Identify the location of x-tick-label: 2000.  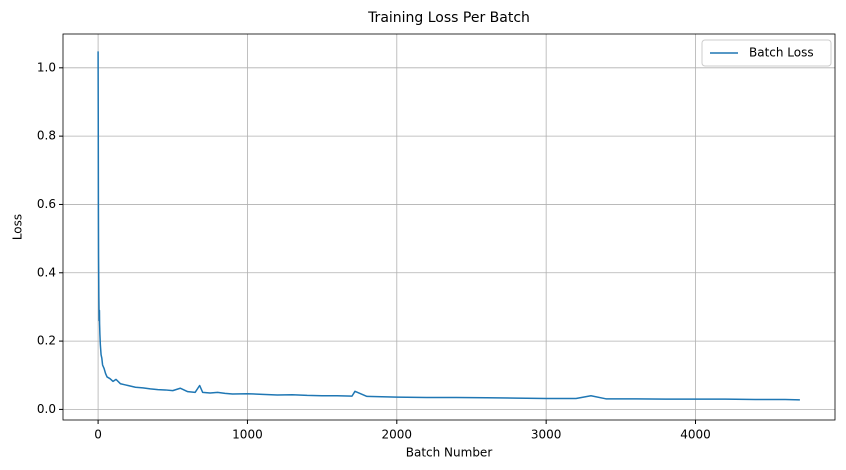
(397, 435).